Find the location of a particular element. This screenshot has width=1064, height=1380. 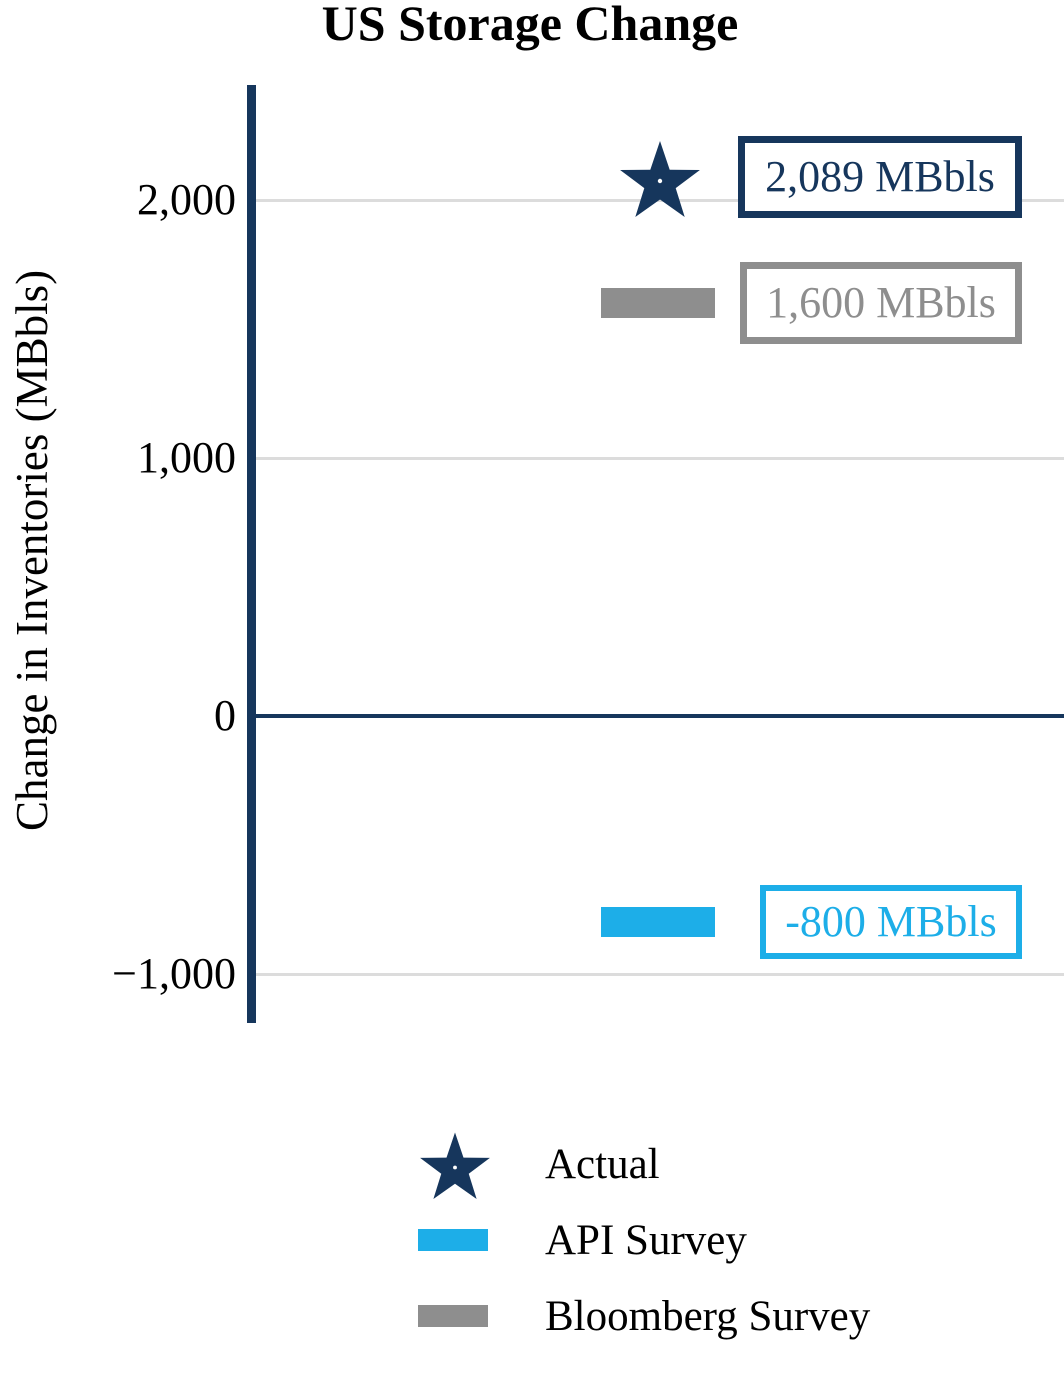

bloomberg-bar-marker is located at coordinates (658, 303).